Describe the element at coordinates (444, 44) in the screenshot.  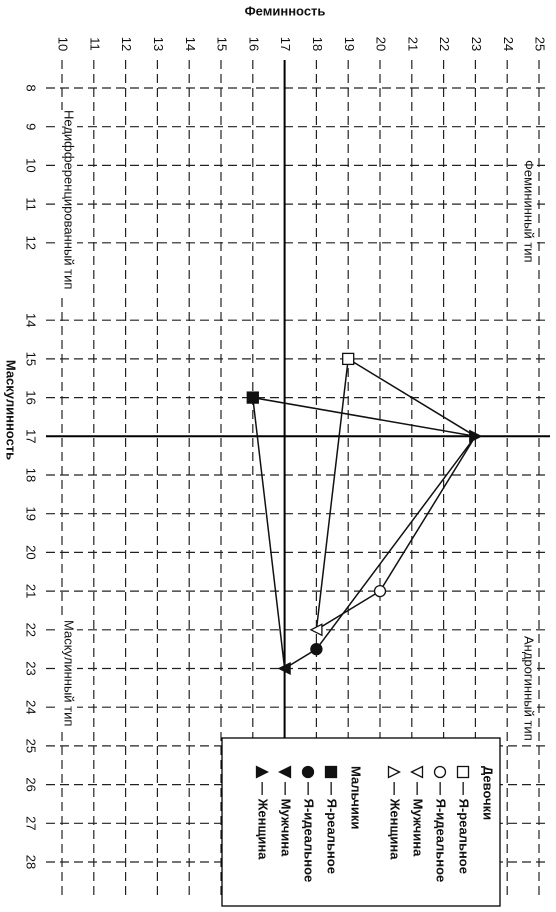
I see `x-tick-label: 22` at that location.